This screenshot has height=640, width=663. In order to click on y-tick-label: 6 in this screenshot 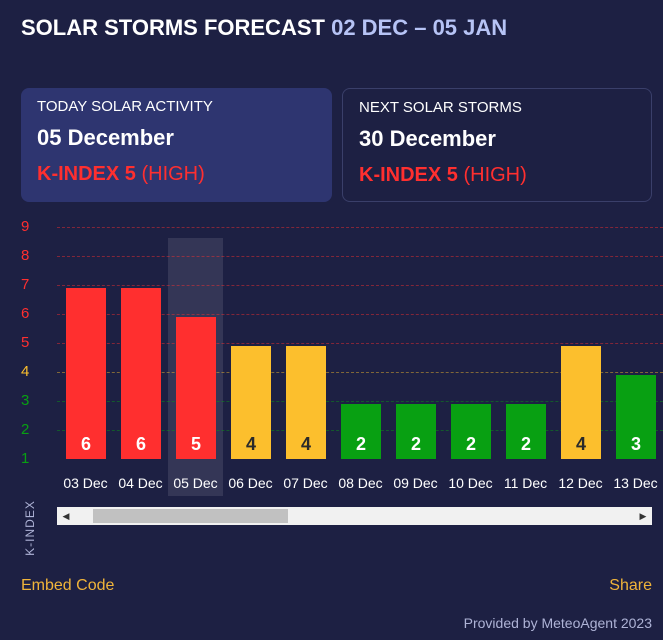, I will do `click(25, 313)`.